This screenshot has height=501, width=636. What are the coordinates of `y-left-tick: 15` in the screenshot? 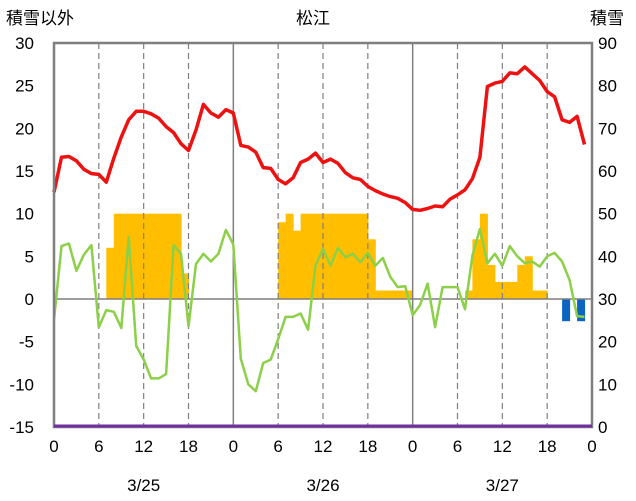 It's located at (24, 171).